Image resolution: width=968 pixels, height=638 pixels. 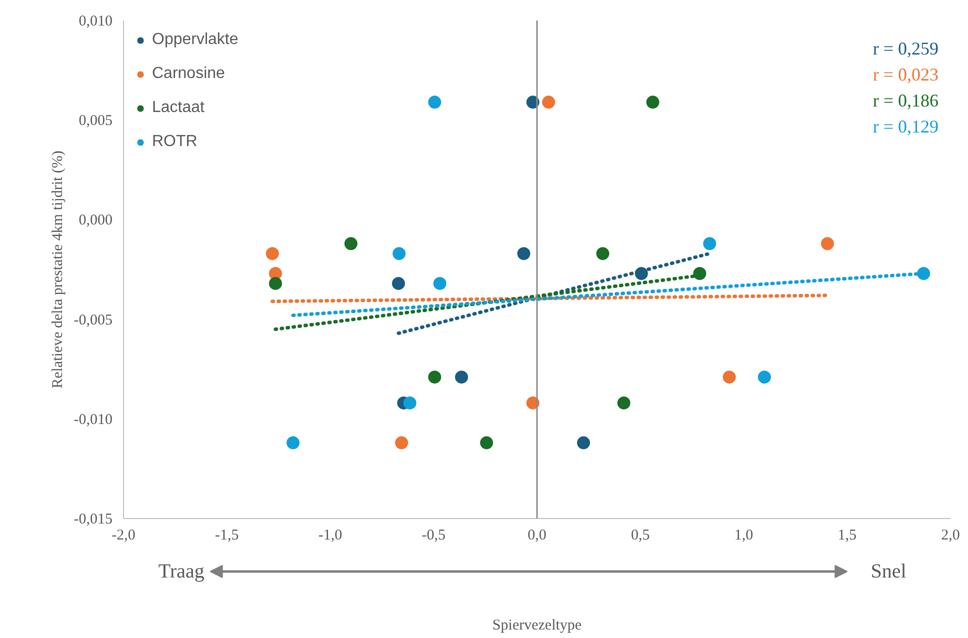 I want to click on x-tick-label: -1,5, so click(x=227, y=536).